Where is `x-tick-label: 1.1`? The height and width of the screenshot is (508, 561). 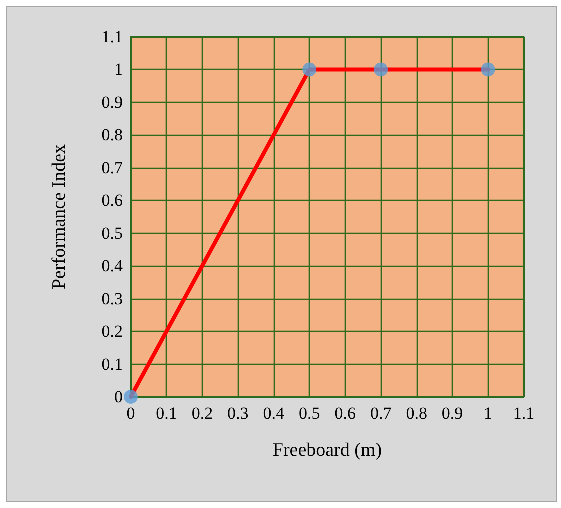
x-tick-label: 1.1 is located at coordinates (524, 413).